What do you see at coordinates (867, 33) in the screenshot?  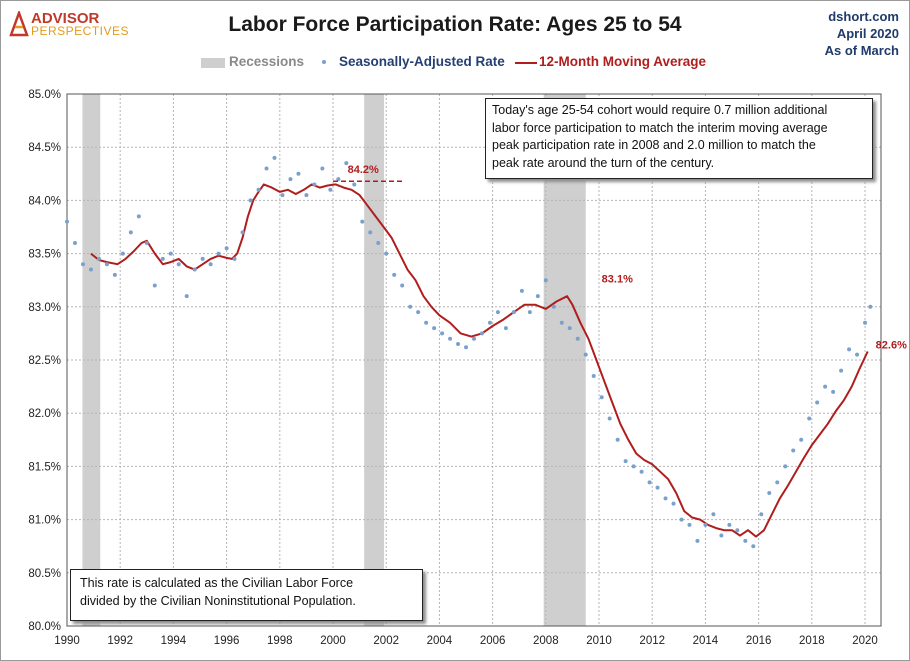 I see `source-date: April 2020` at bounding box center [867, 33].